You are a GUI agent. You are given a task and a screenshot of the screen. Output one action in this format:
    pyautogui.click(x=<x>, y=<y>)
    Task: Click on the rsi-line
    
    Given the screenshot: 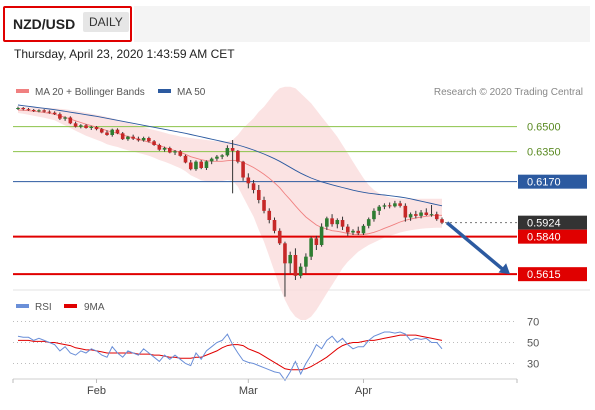 What is the action you would take?
    pyautogui.click(x=230, y=356)
    